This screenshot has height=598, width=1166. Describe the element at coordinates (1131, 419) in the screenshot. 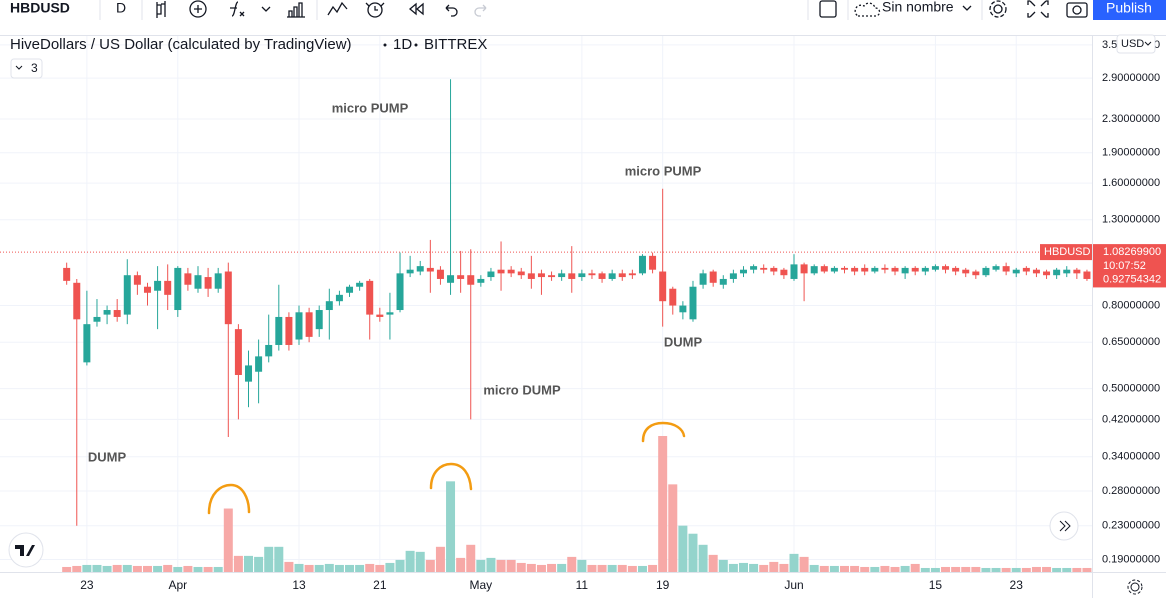

I see `y-tick-label: 0.42000000` at that location.